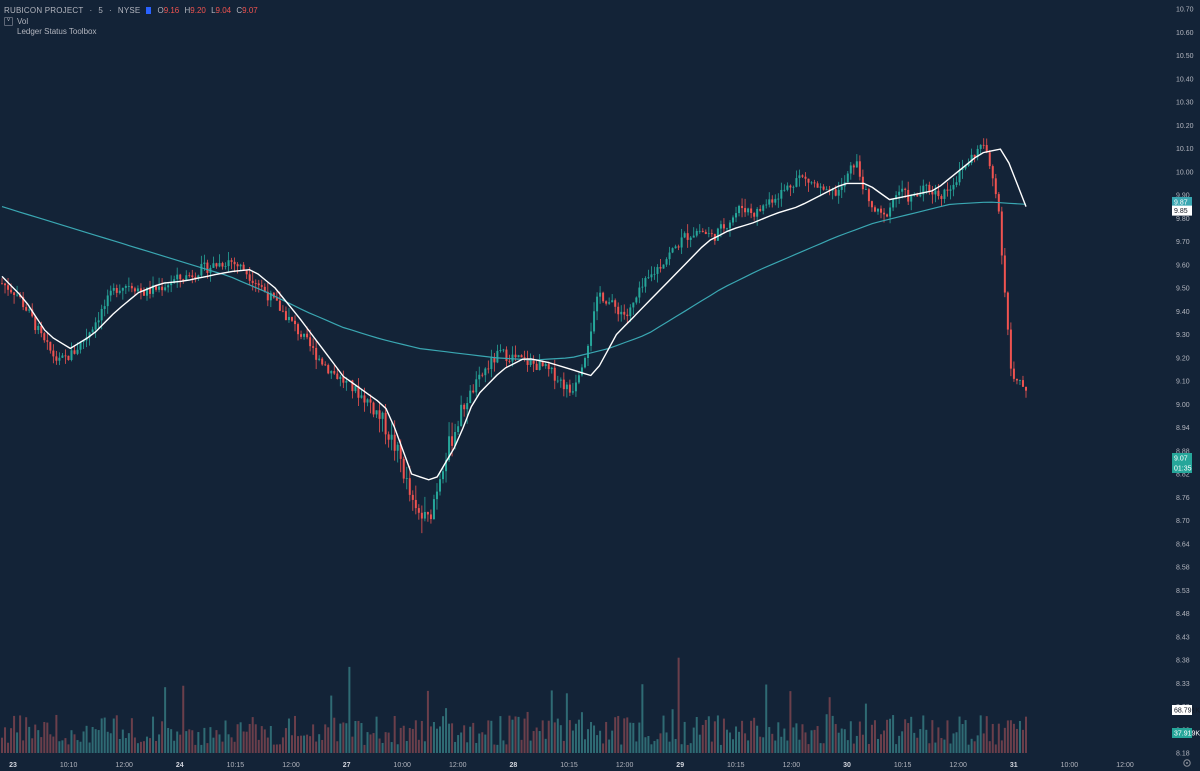  Describe the element at coordinates (680, 765) in the screenshot. I see `time-tick-label: 29` at that location.